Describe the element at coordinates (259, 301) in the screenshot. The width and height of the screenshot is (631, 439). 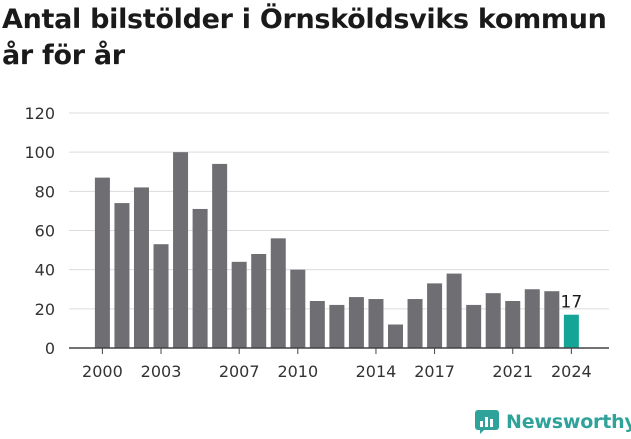
I see `bar-2008` at that location.